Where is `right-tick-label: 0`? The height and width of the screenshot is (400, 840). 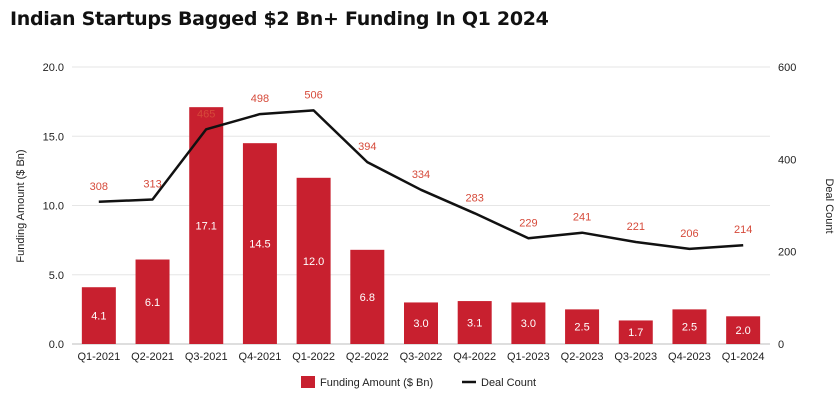 right-tick-label: 0 is located at coordinates (781, 345).